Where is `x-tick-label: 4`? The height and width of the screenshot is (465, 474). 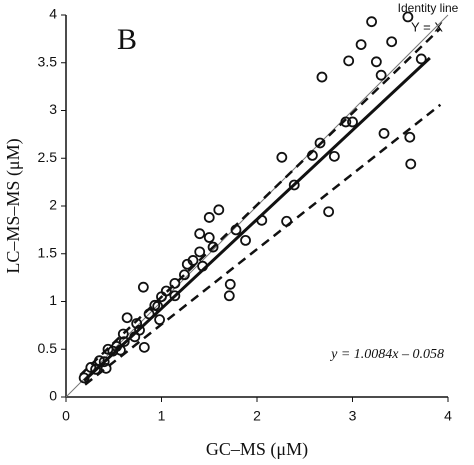 x-tick-label: 4 is located at coordinates (448, 416).